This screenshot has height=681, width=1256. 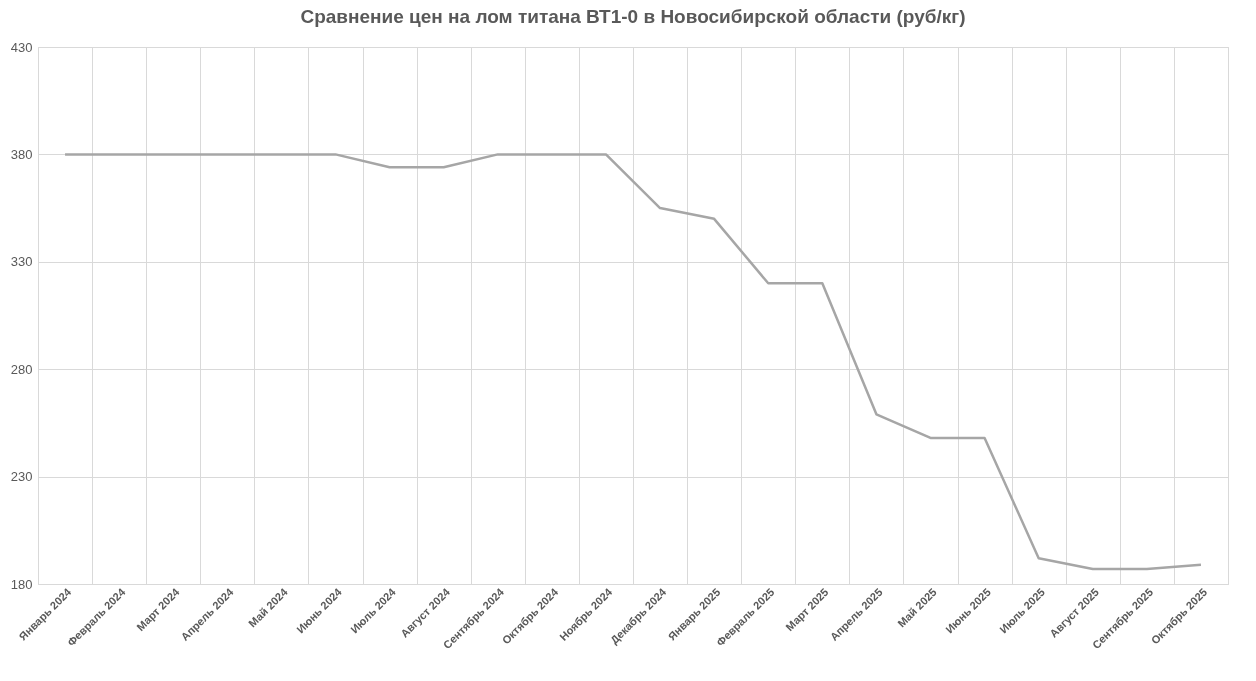 What do you see at coordinates (21, 47) in the screenshot?
I see `y-tick-label: 430` at bounding box center [21, 47].